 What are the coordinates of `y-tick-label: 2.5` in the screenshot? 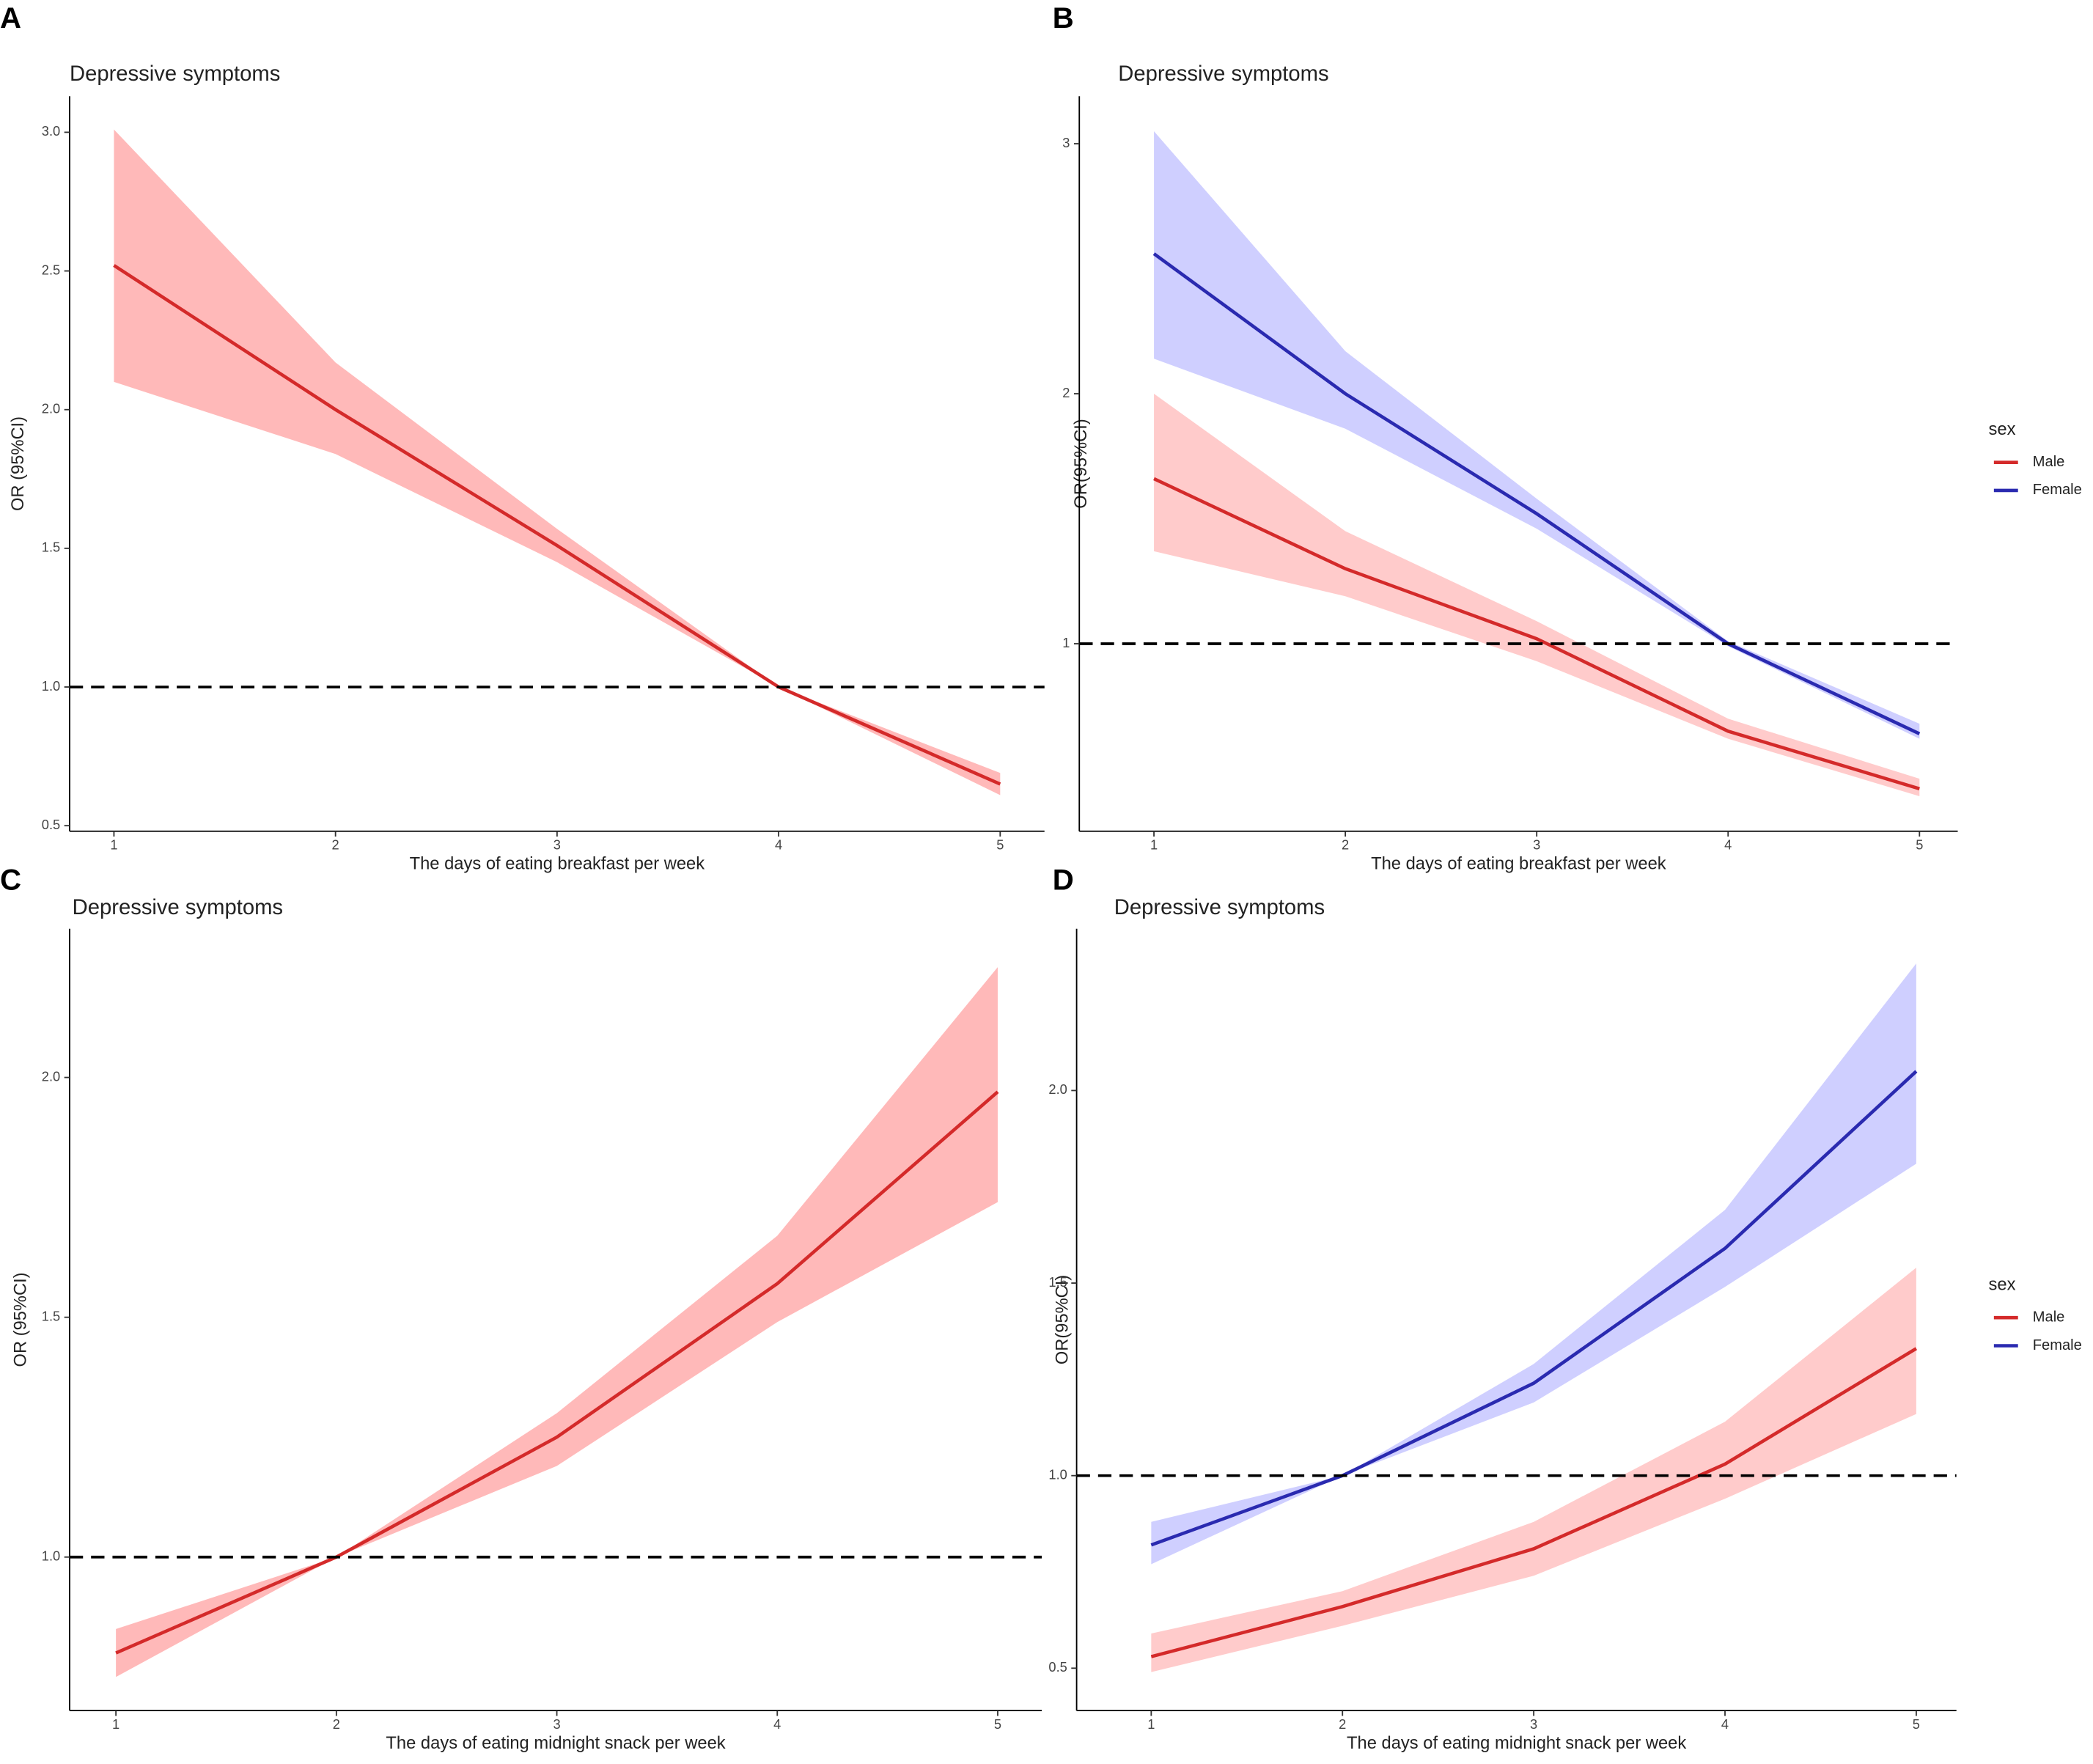 It's located at (51, 269).